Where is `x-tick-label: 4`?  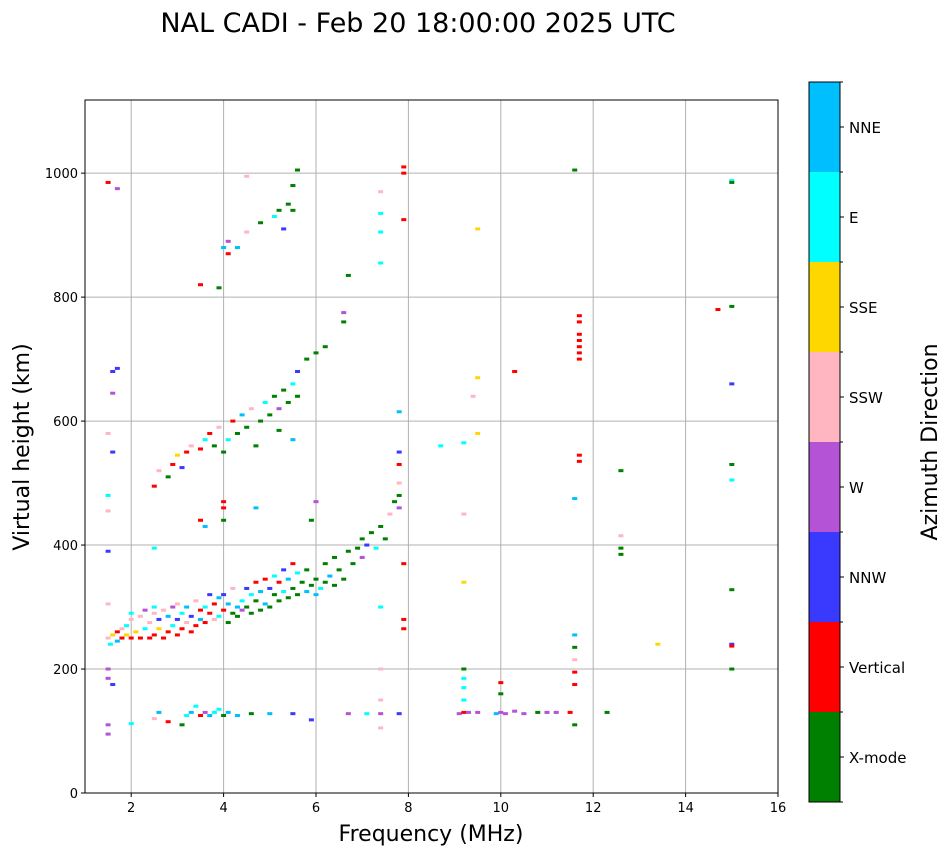 x-tick-label: 4 is located at coordinates (223, 808).